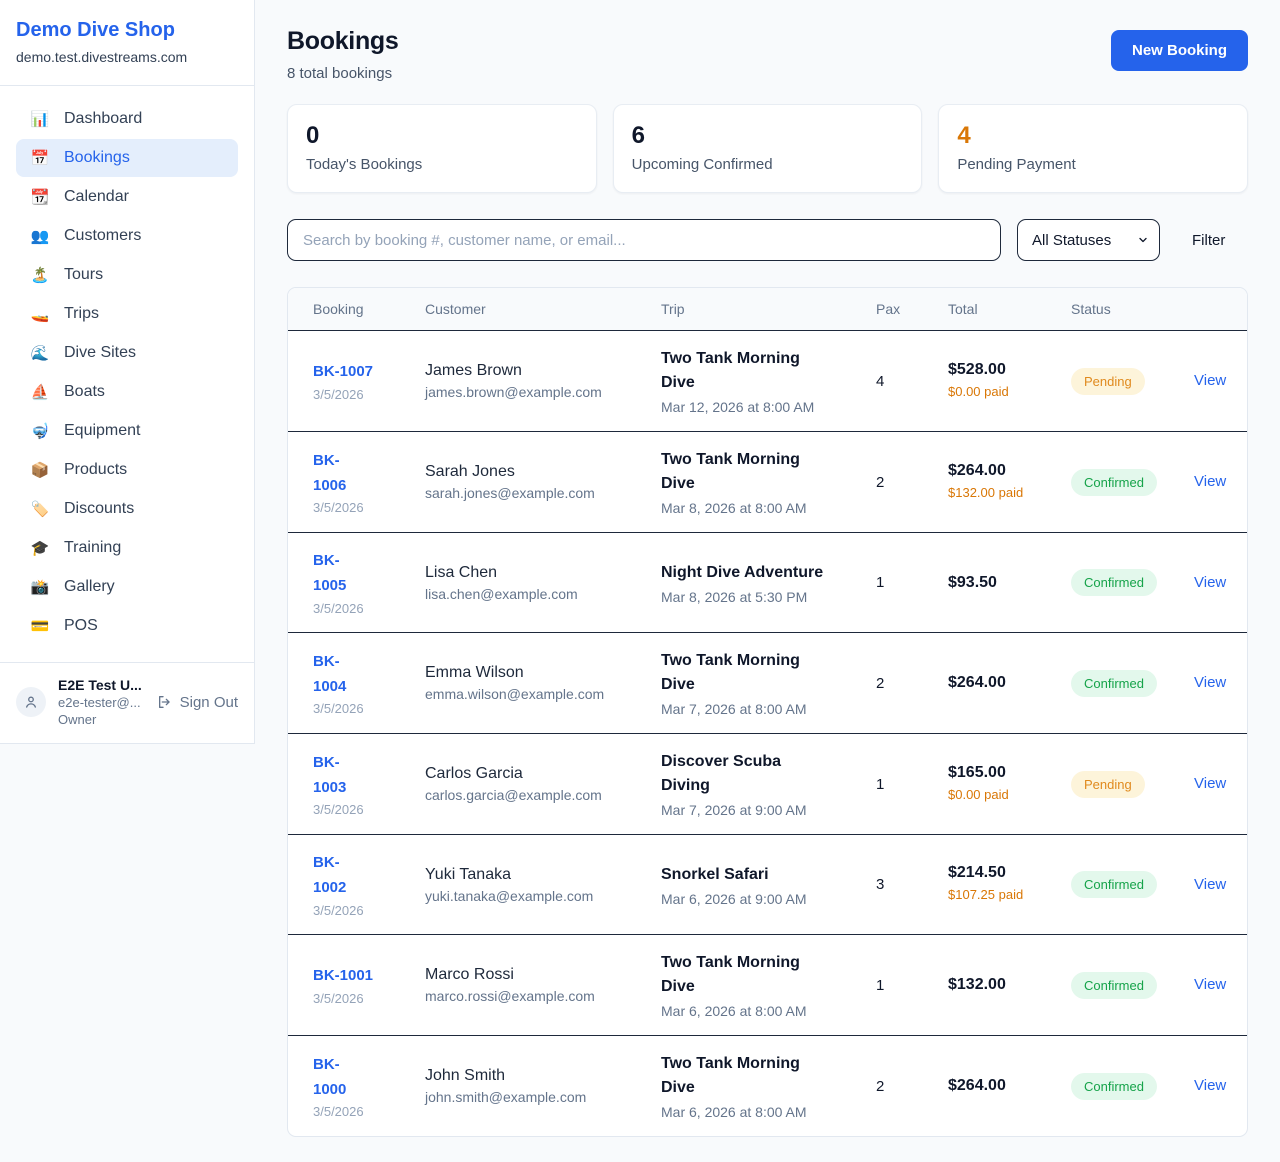 Image resolution: width=1280 pixels, height=1162 pixels. I want to click on sidebar-item-gallery: 📸 Gallery, so click(127, 587).